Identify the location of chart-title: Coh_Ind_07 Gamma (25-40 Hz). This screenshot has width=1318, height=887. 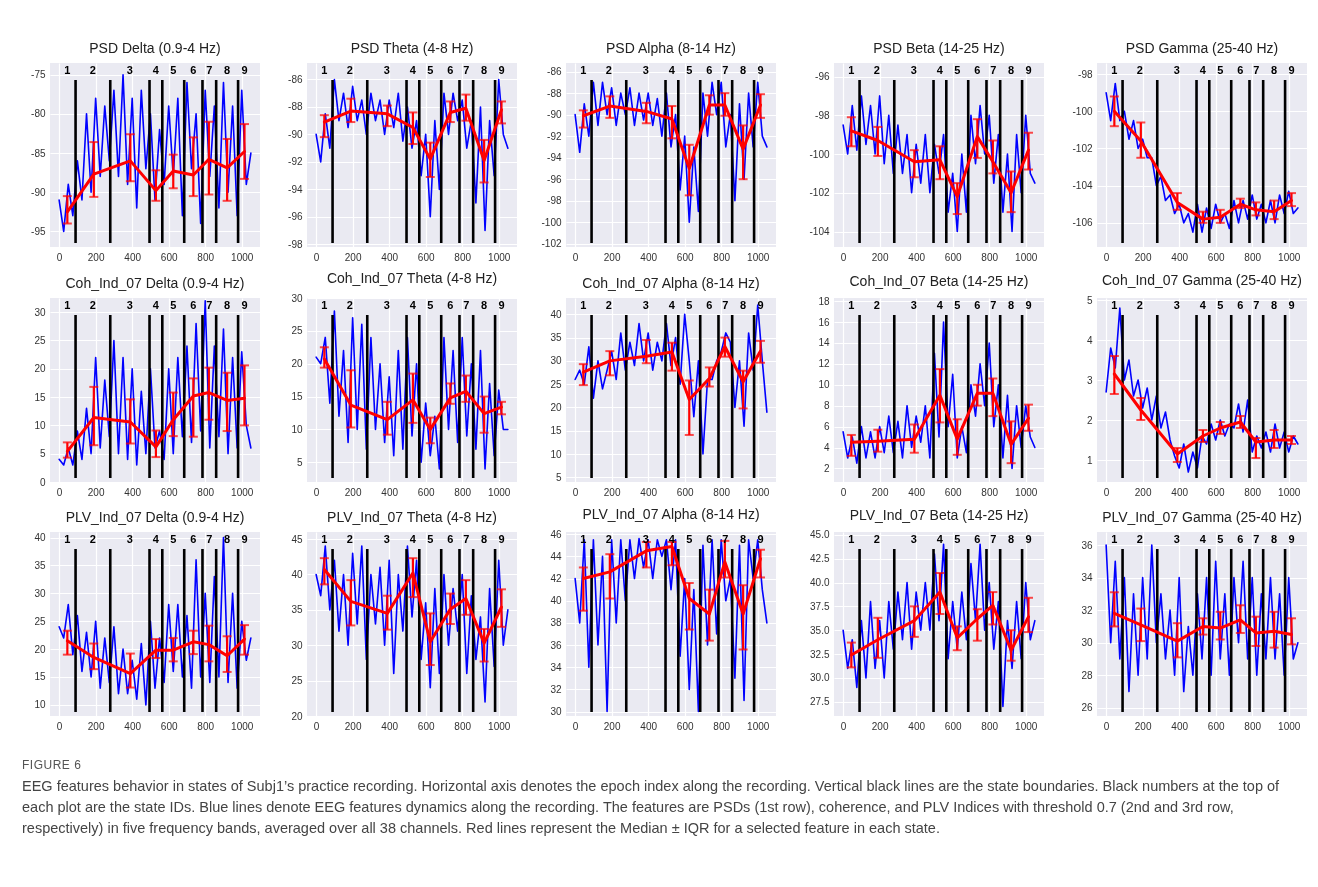
(1202, 280).